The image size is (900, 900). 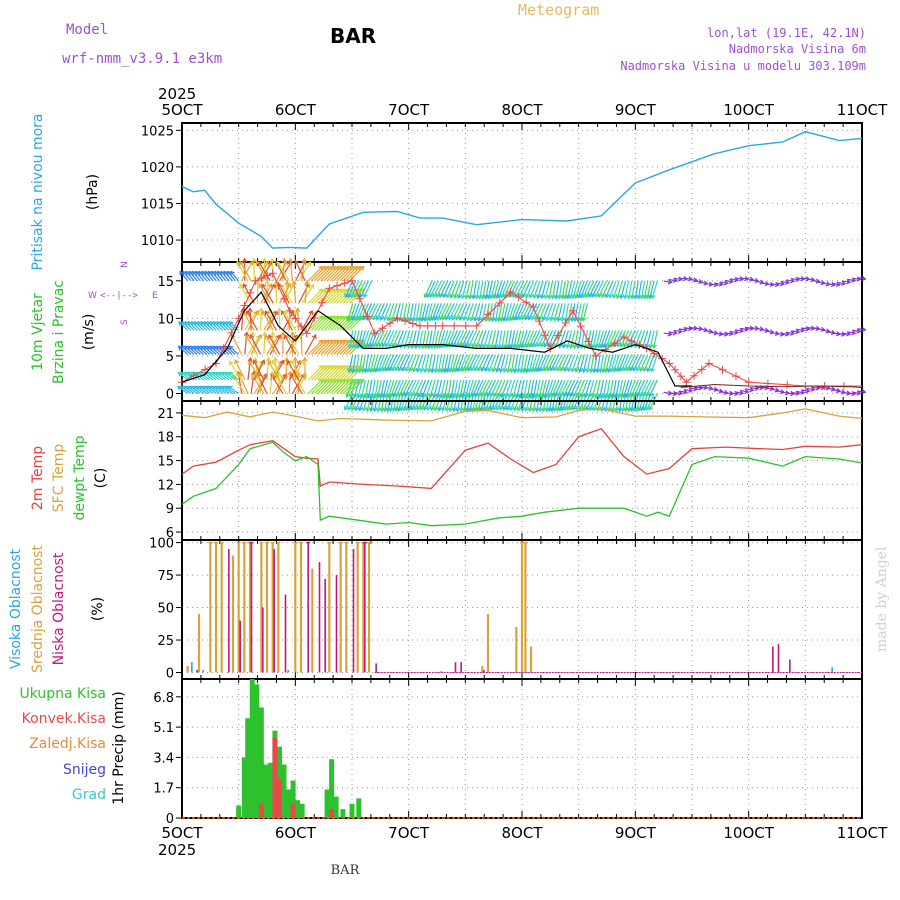 What do you see at coordinates (38, 191) in the screenshot?
I see `pressure-ylabel: Pritisak na nivou mora` at bounding box center [38, 191].